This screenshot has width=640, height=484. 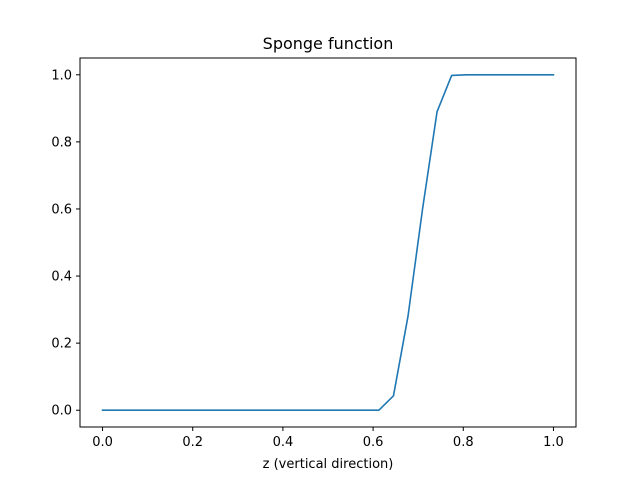 What do you see at coordinates (61, 209) in the screenshot?
I see `y-tick-label: 0.6` at bounding box center [61, 209].